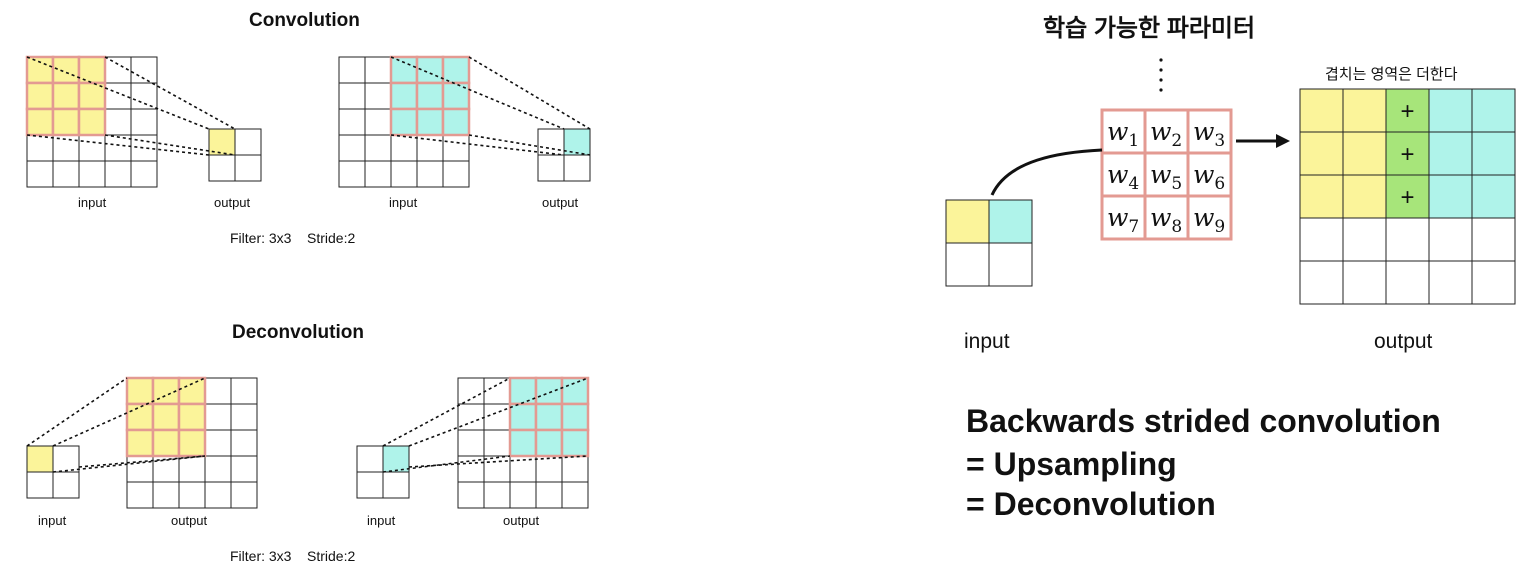 The height and width of the screenshot is (578, 1526). What do you see at coordinates (381, 520) in the screenshot?
I see `deconv-input-label-2: input` at bounding box center [381, 520].